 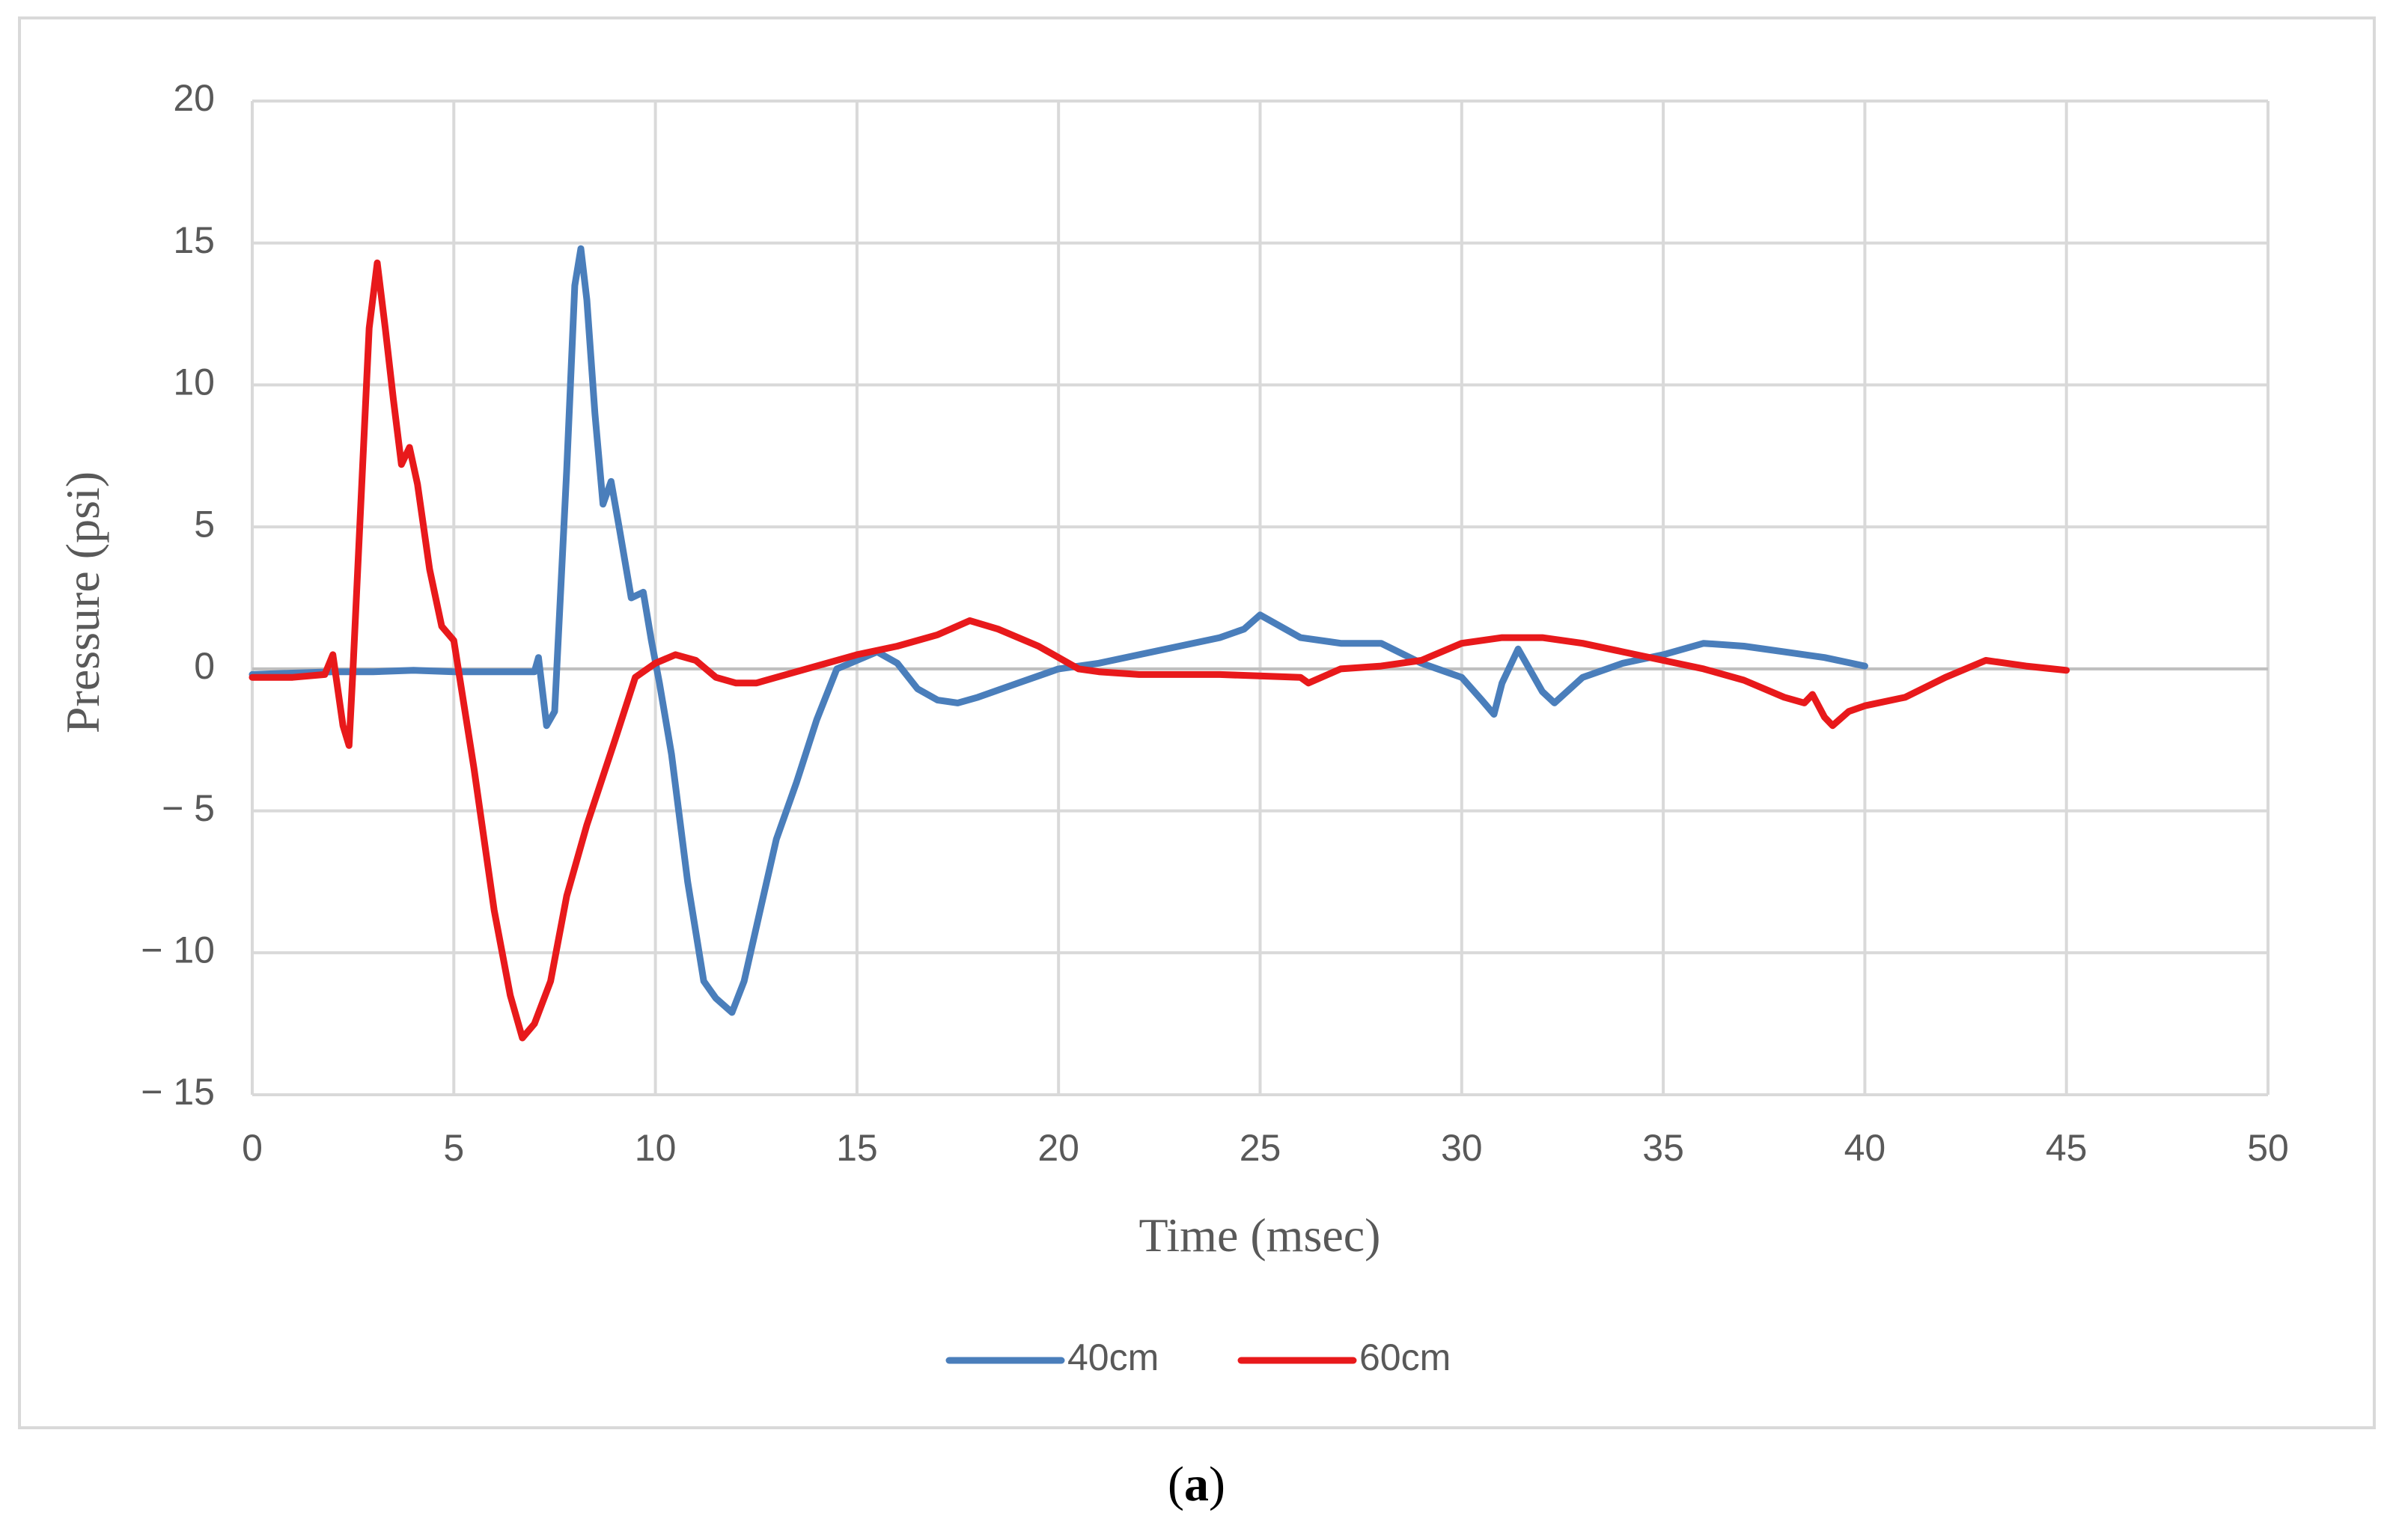 What do you see at coordinates (1260, 1148) in the screenshot?
I see `x-tick-label: 25` at bounding box center [1260, 1148].